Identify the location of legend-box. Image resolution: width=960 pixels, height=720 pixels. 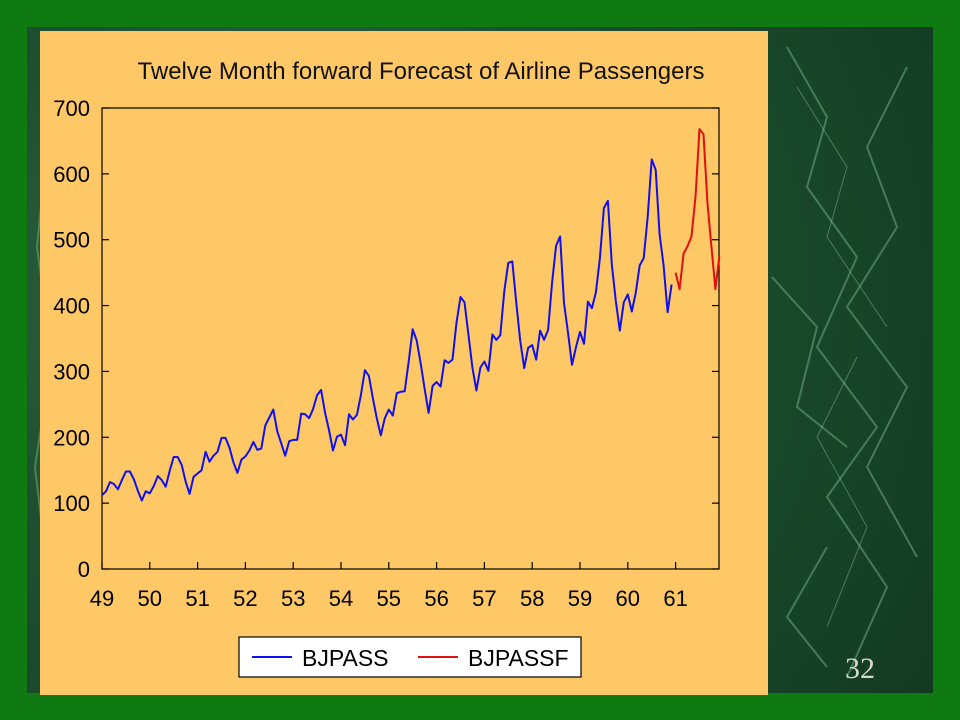
(410, 657).